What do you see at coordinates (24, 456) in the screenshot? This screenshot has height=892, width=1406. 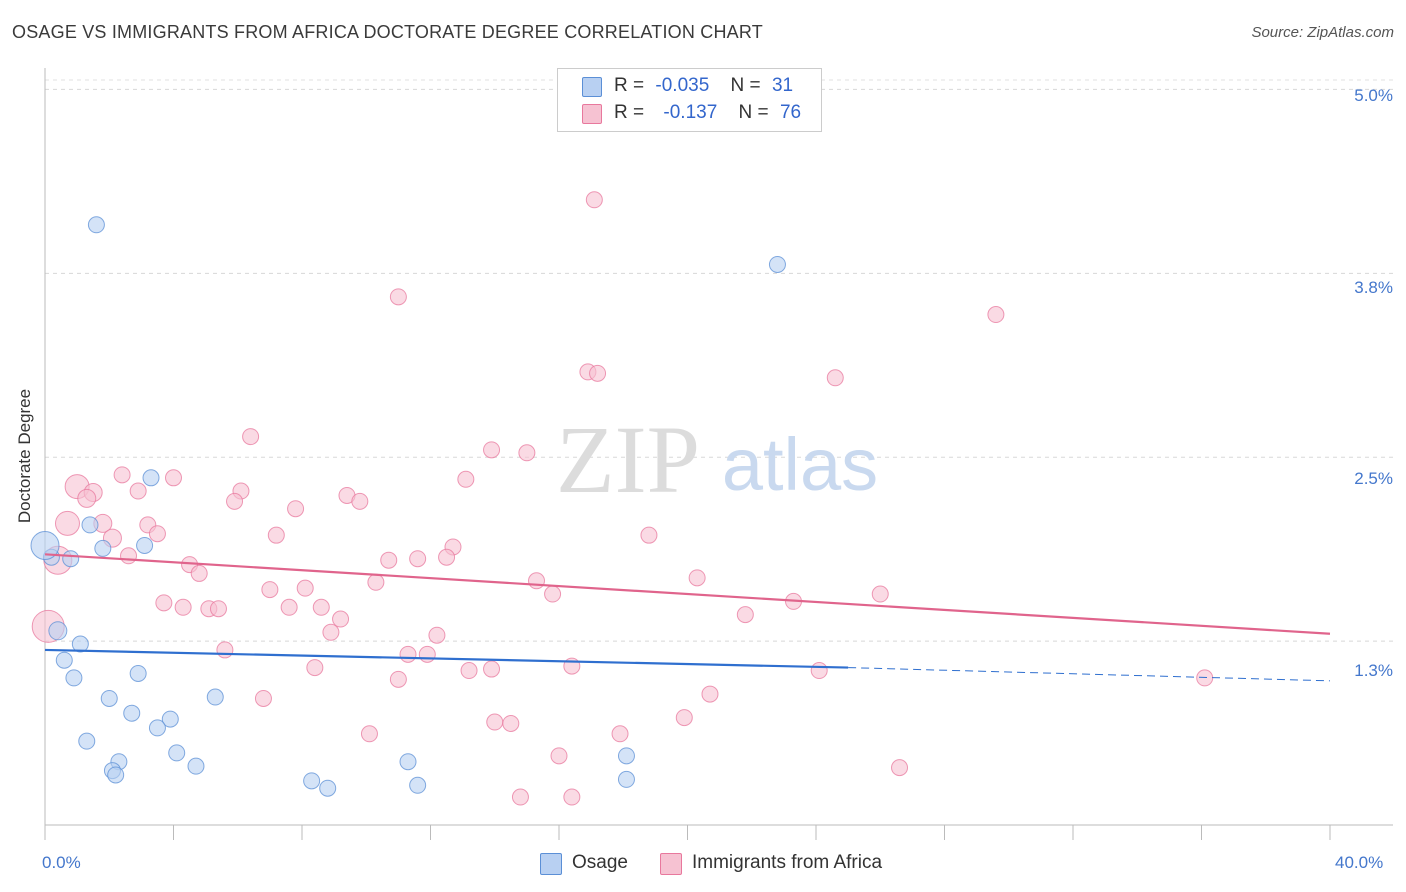 I see `y-axis-label: Doctorate Degree` at bounding box center [24, 456].